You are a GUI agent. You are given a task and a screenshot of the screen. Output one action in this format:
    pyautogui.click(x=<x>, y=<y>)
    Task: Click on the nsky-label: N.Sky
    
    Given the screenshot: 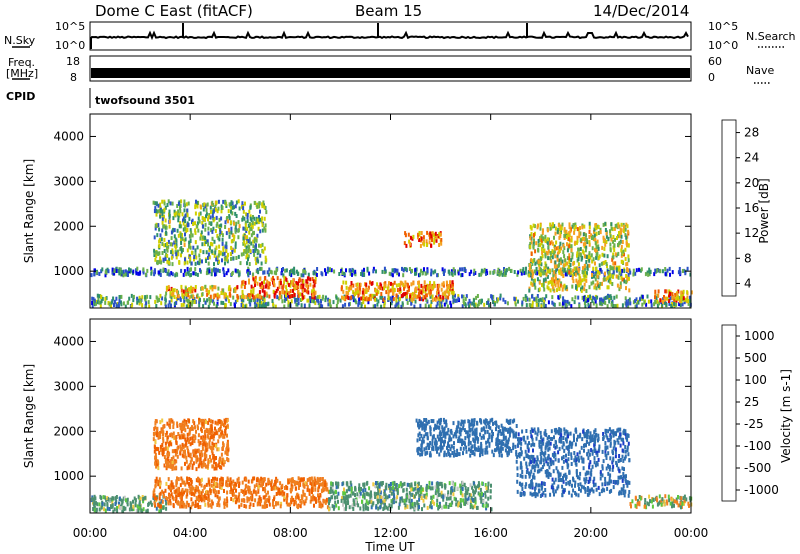 What is the action you would take?
    pyautogui.click(x=20, y=40)
    